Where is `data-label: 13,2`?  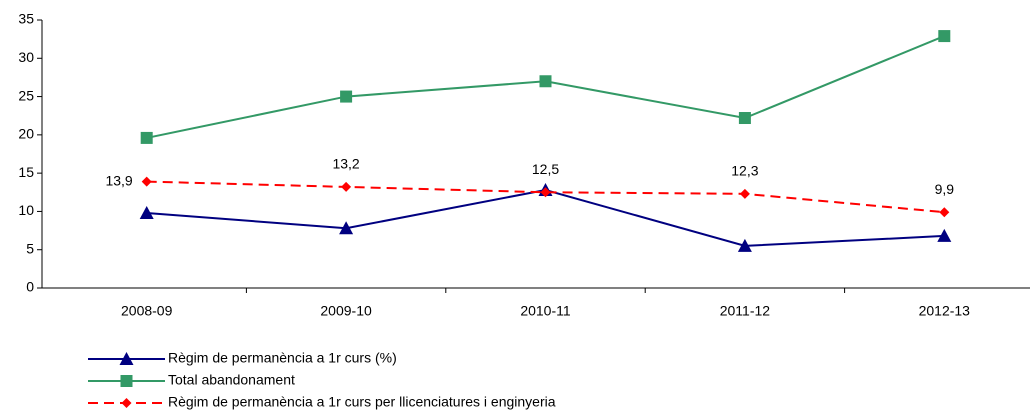
data-label: 13,2 is located at coordinates (345, 164).